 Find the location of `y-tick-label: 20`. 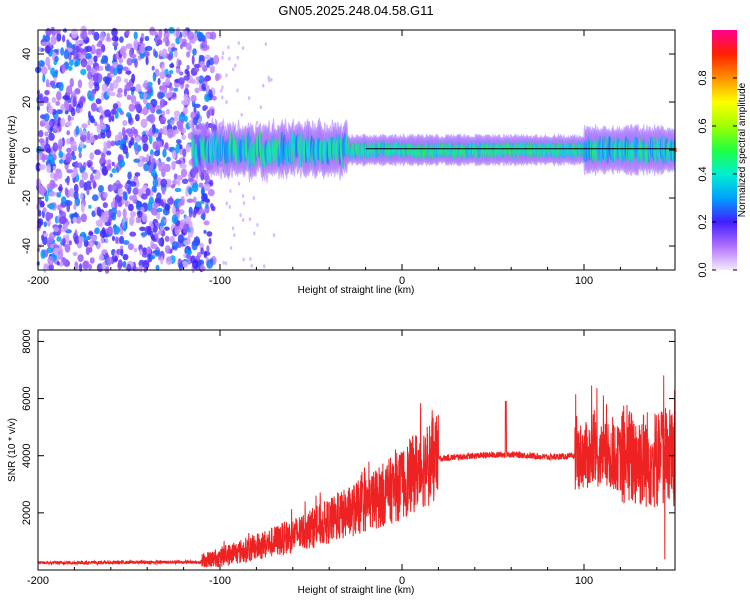

y-tick-label: 20 is located at coordinates (27, 102).